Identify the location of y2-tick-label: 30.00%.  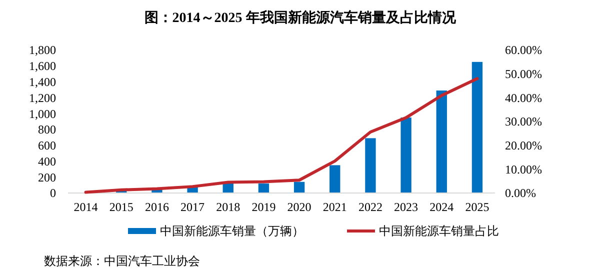
(523, 121).